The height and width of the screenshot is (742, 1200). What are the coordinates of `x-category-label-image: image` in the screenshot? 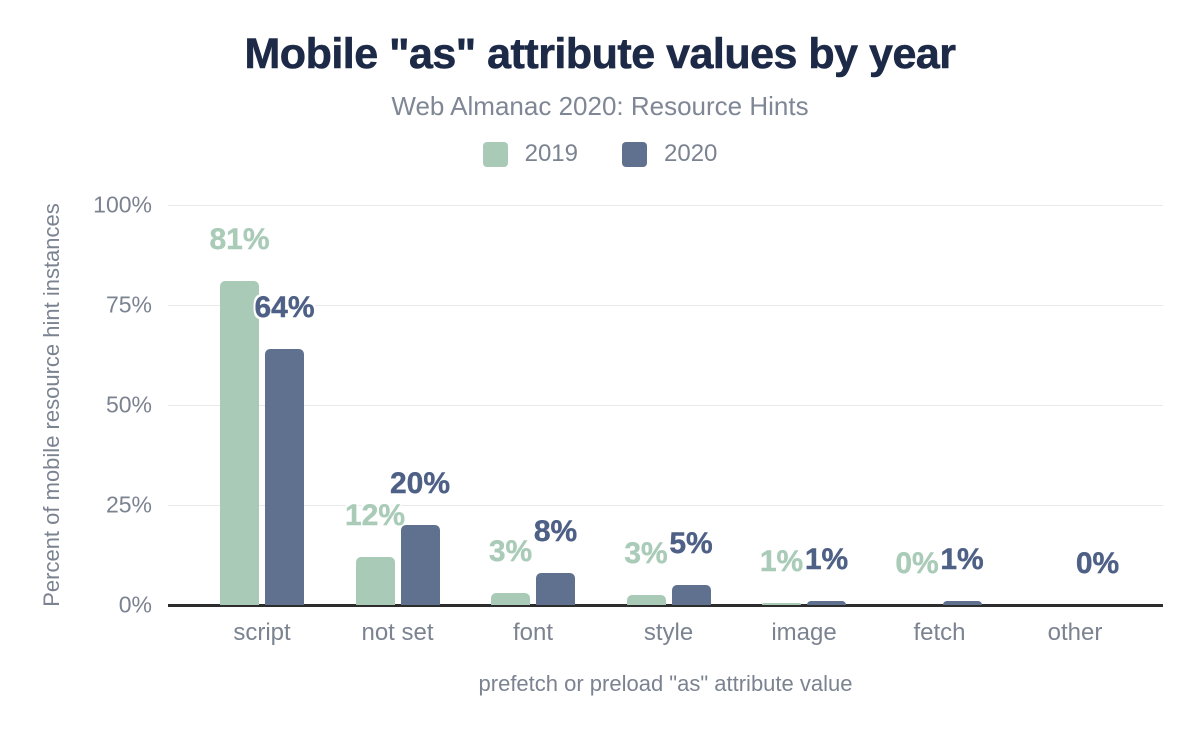 It's located at (804, 632).